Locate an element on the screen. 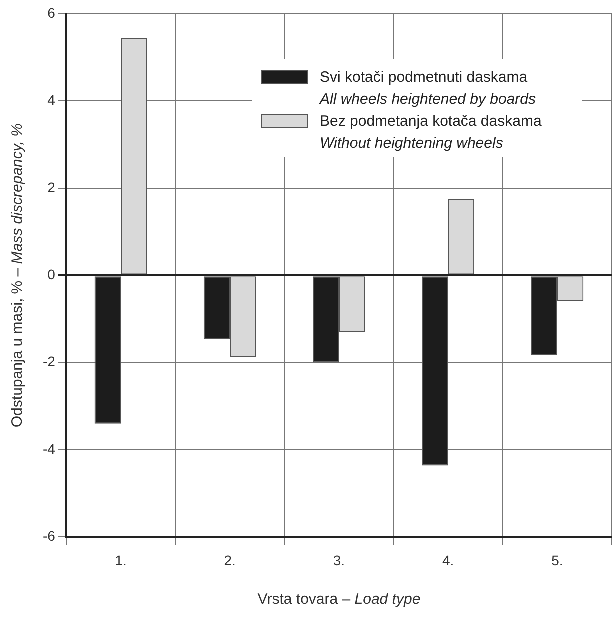  y-tick-label: -2 is located at coordinates (49, 362).